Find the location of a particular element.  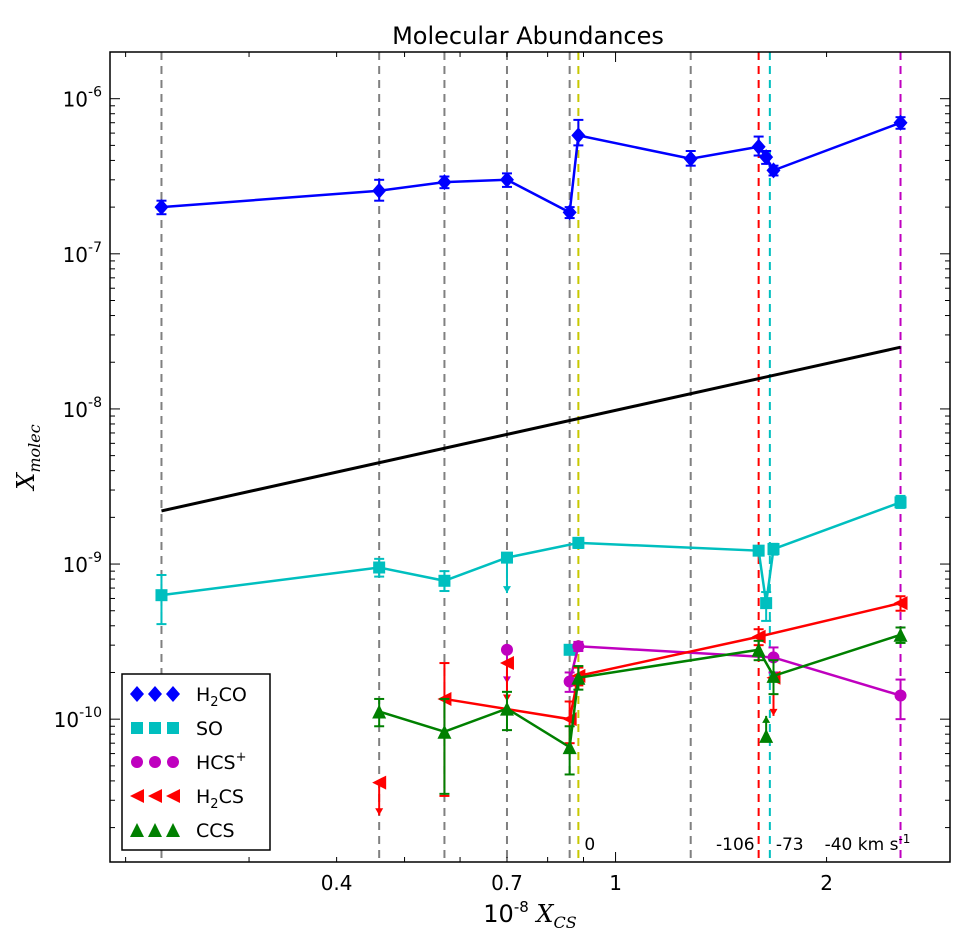

legend-entry-3: H2CS is located at coordinates (187, 799).